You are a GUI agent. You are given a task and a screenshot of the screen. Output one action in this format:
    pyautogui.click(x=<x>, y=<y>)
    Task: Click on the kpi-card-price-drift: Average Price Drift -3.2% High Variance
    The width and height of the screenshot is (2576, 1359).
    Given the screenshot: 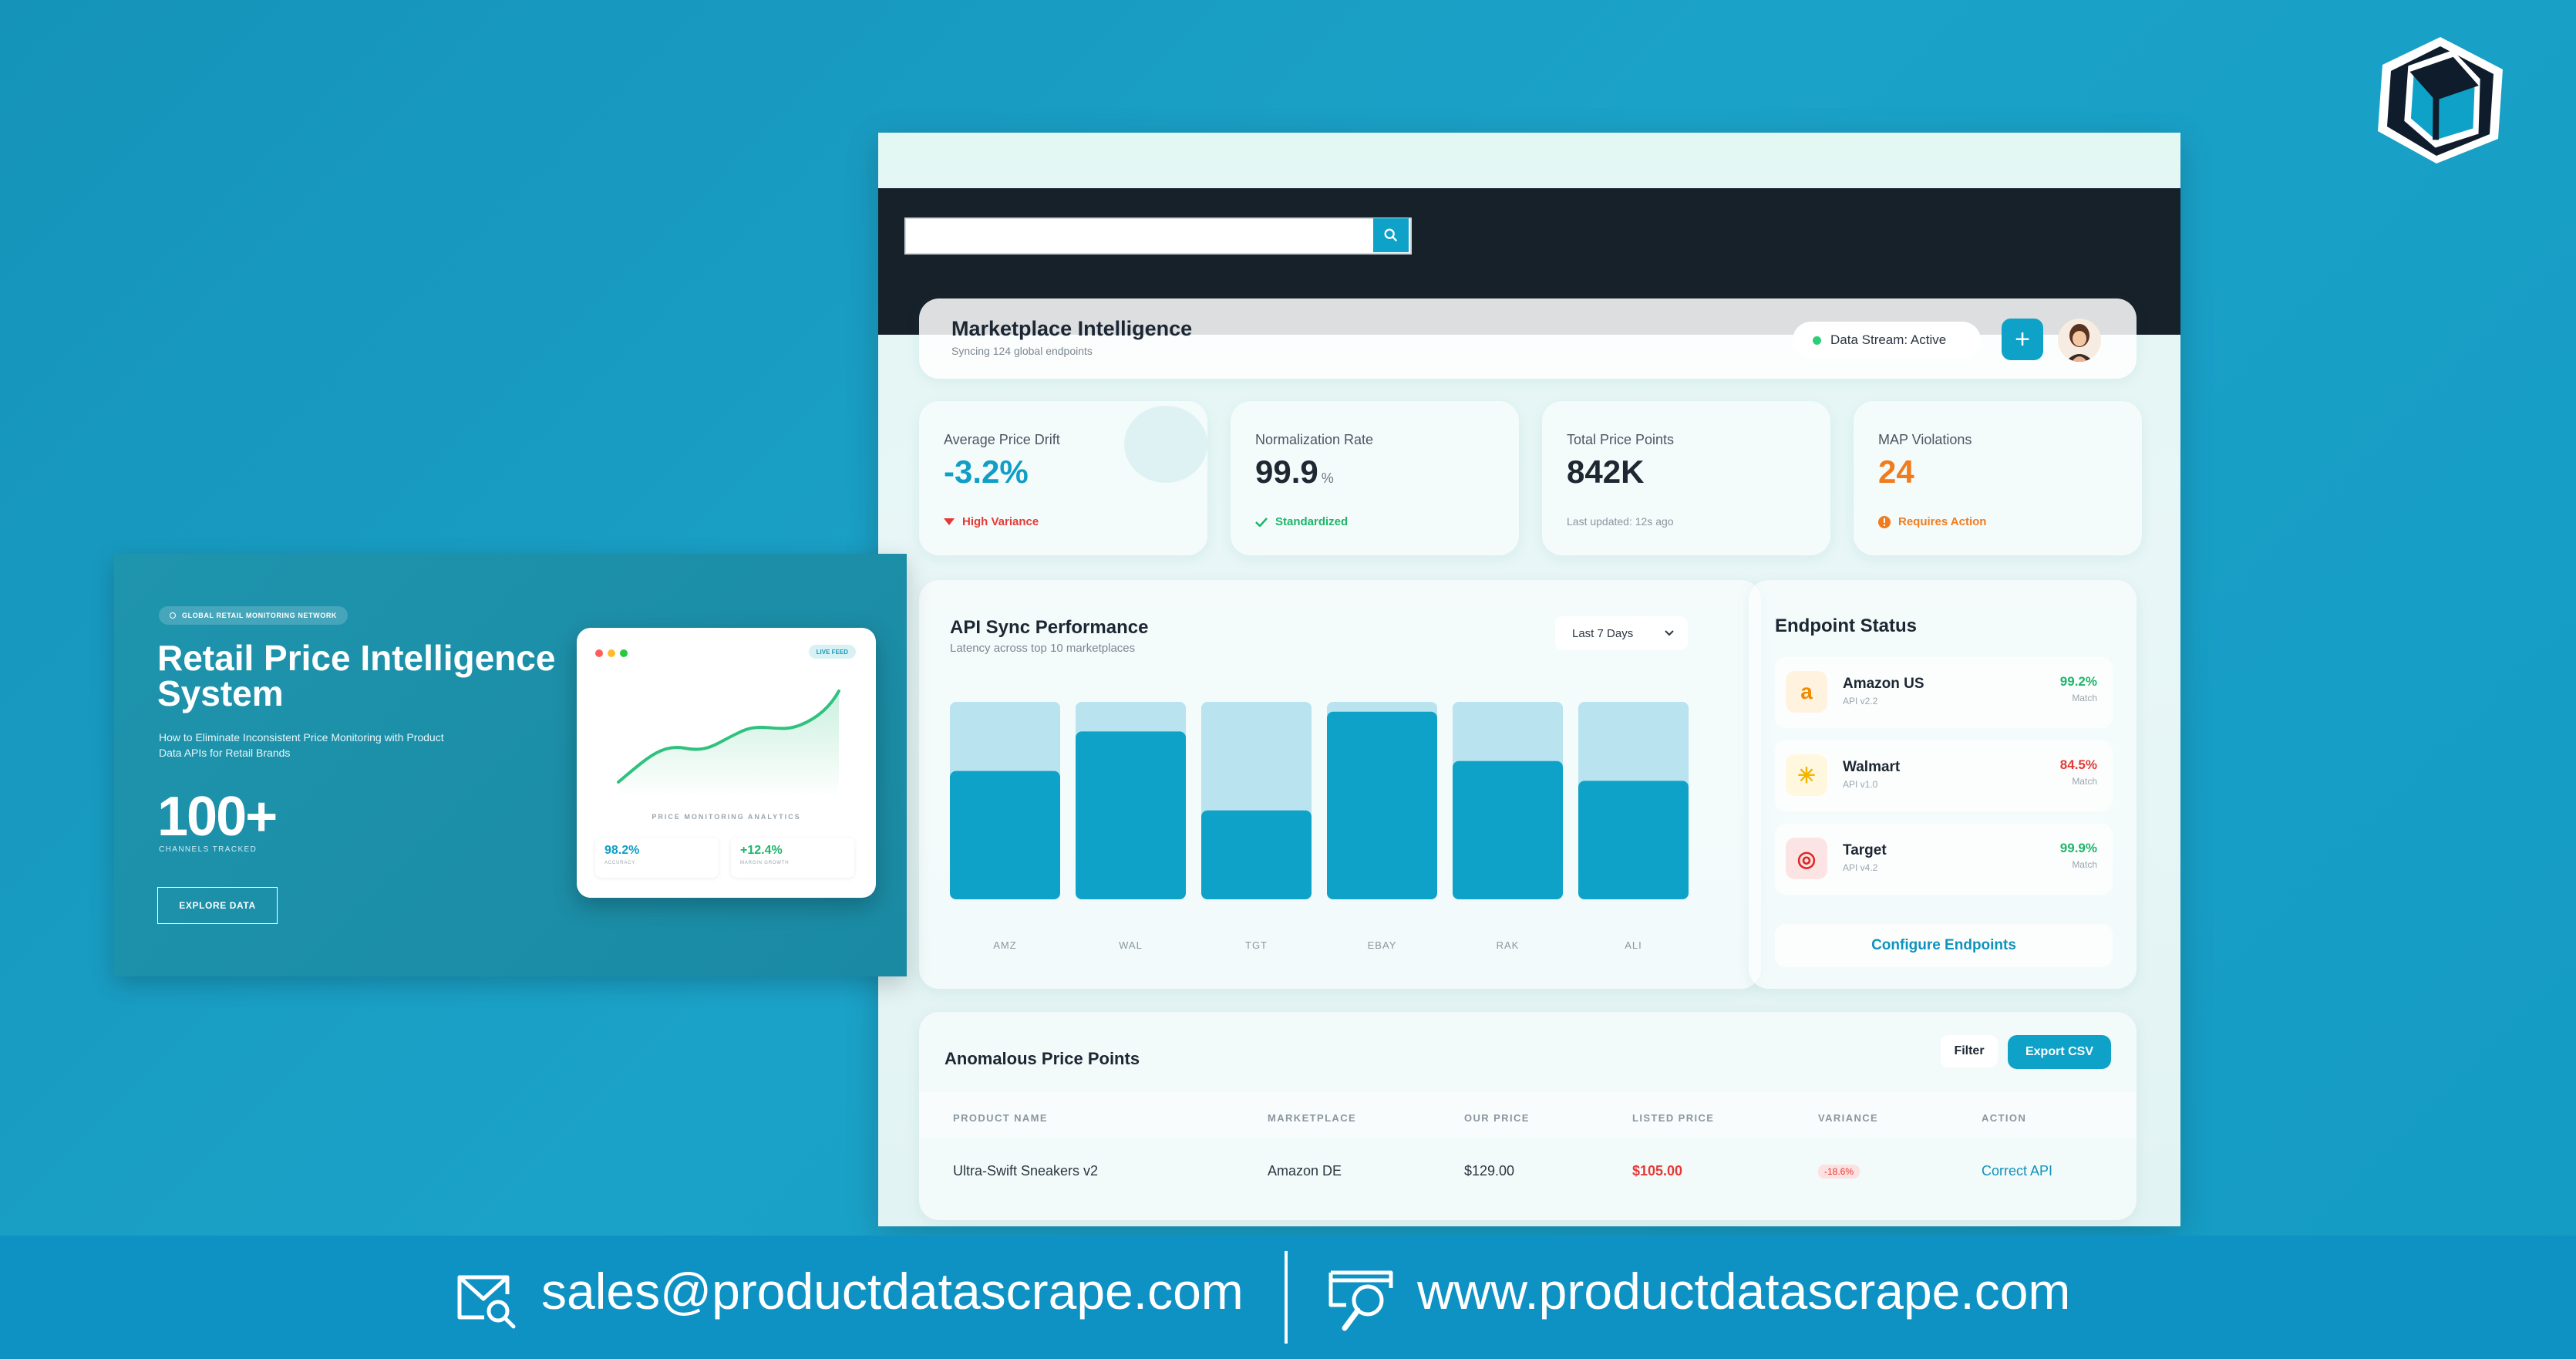 What is the action you would take?
    pyautogui.click(x=1063, y=478)
    